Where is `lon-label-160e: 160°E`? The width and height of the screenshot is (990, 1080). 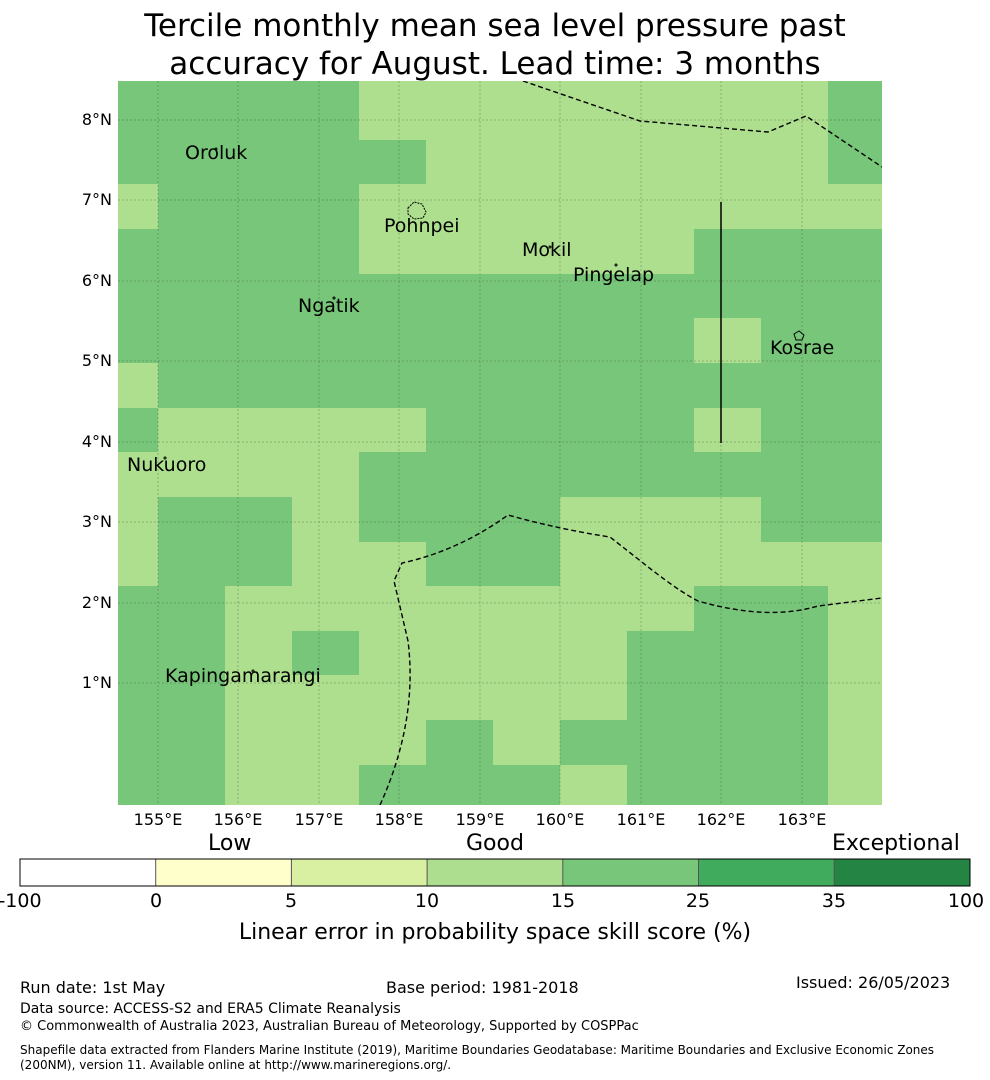 lon-label-160e: 160°E is located at coordinates (560, 819).